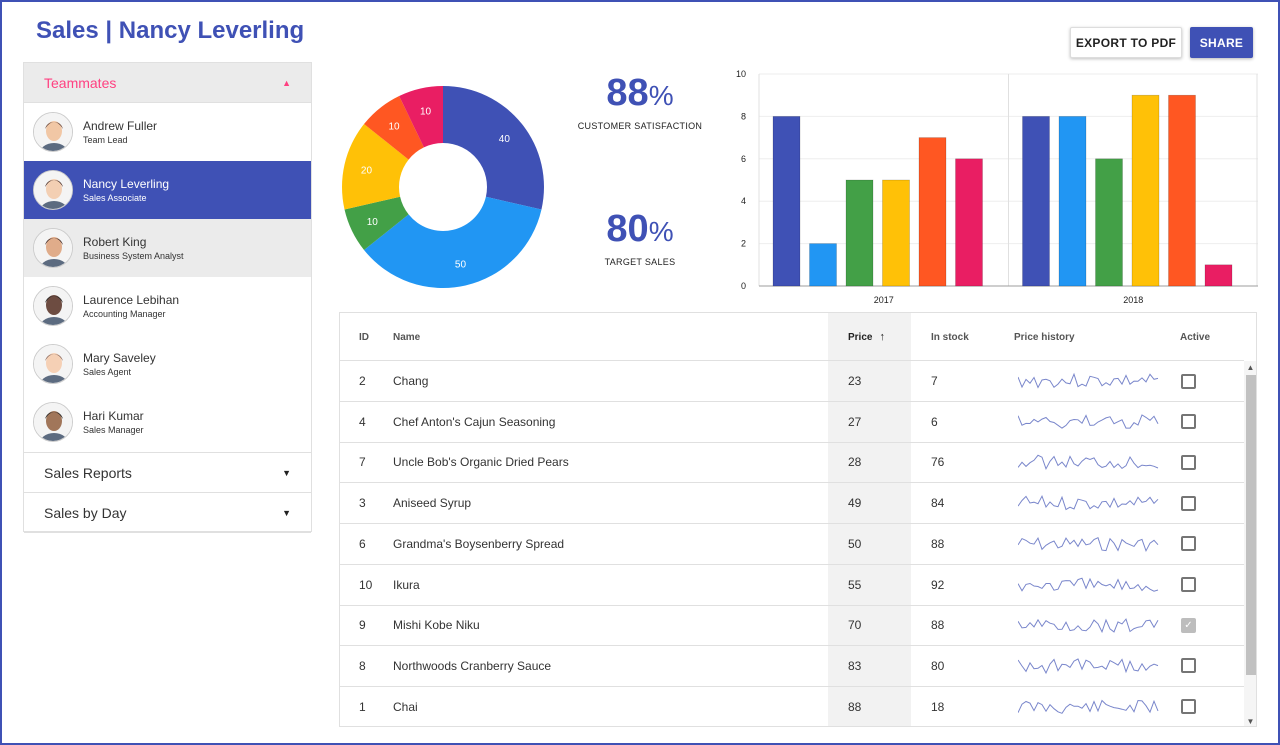 The width and height of the screenshot is (1280, 745). Describe the element at coordinates (479, 543) in the screenshot. I see `cell-name: Grandma's Boysenberry Spread` at that location.